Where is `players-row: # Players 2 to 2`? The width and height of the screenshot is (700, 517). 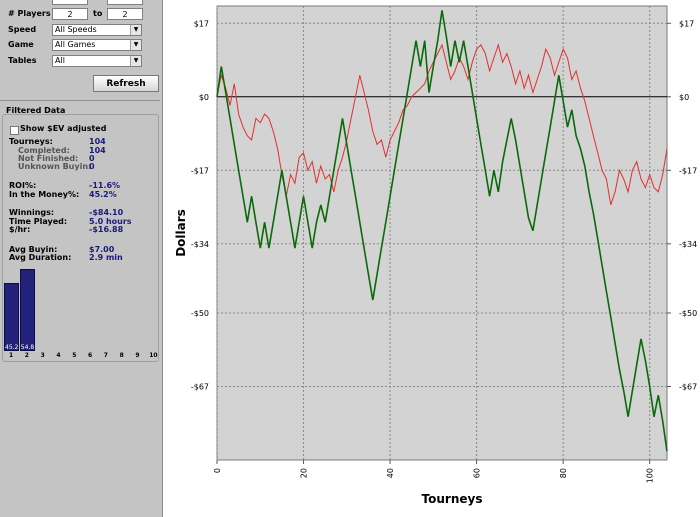 players-row: # Players 2 to 2 is located at coordinates (80, 14).